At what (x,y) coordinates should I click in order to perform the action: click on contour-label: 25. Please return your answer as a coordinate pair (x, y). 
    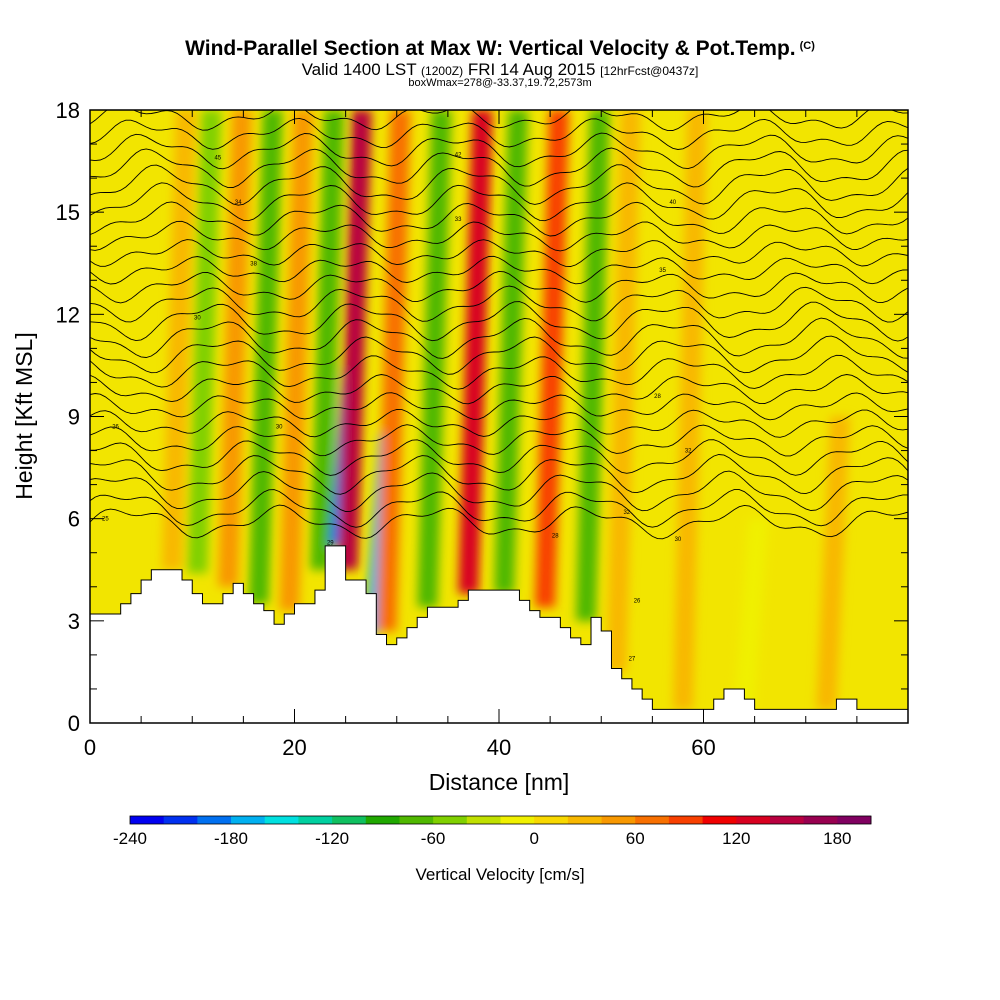
    Looking at the image, I should click on (105, 520).